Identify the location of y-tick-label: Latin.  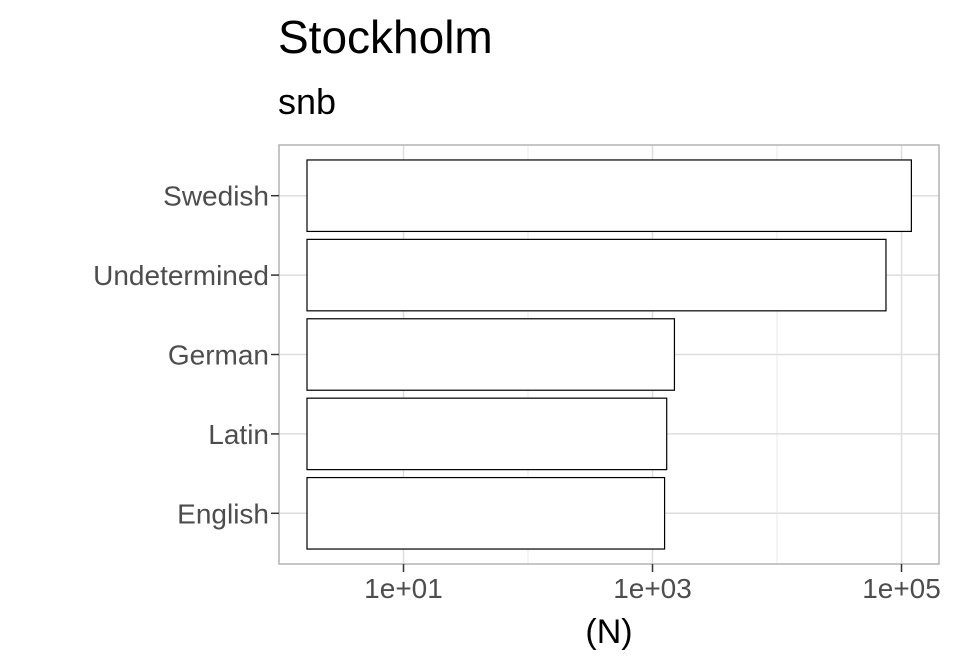
(238, 434).